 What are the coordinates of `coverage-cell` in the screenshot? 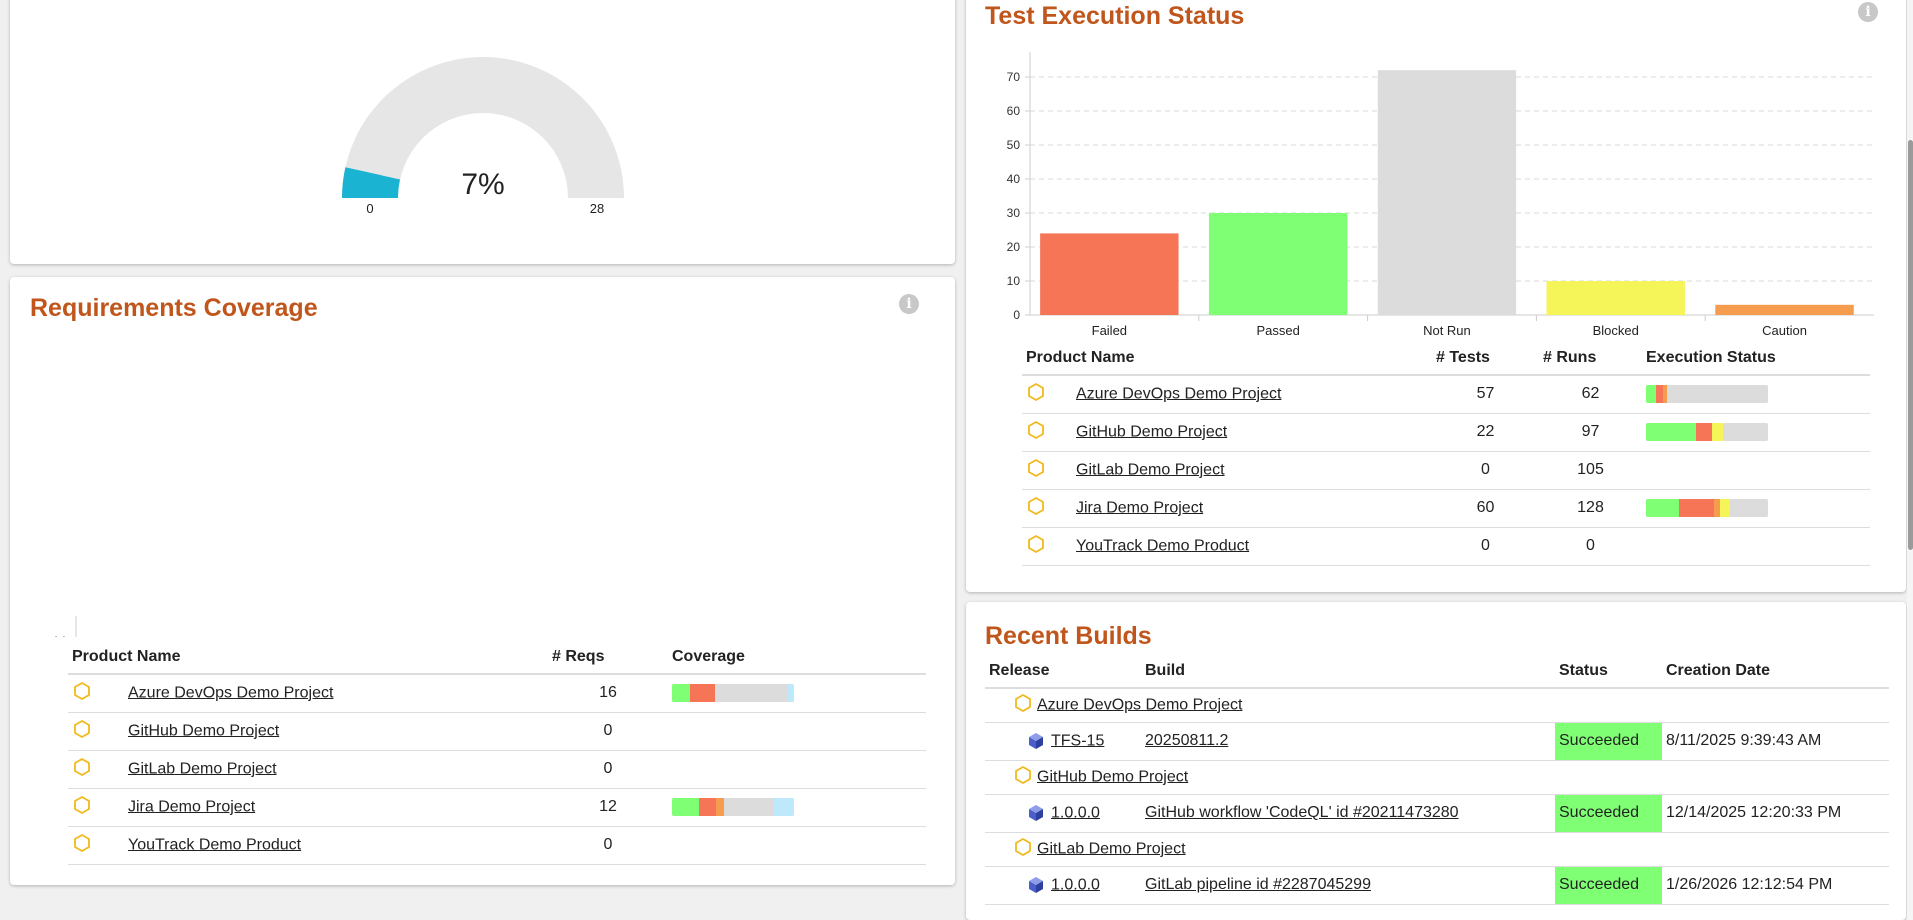 It's located at (797, 731).